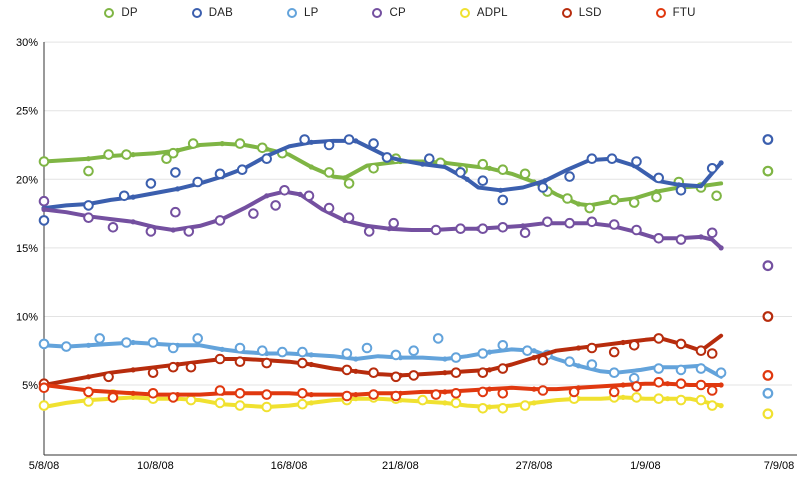 The width and height of the screenshot is (800, 478). What do you see at coordinates (581, 13) in the screenshot?
I see `legend-item-LSD: LSD` at bounding box center [581, 13].